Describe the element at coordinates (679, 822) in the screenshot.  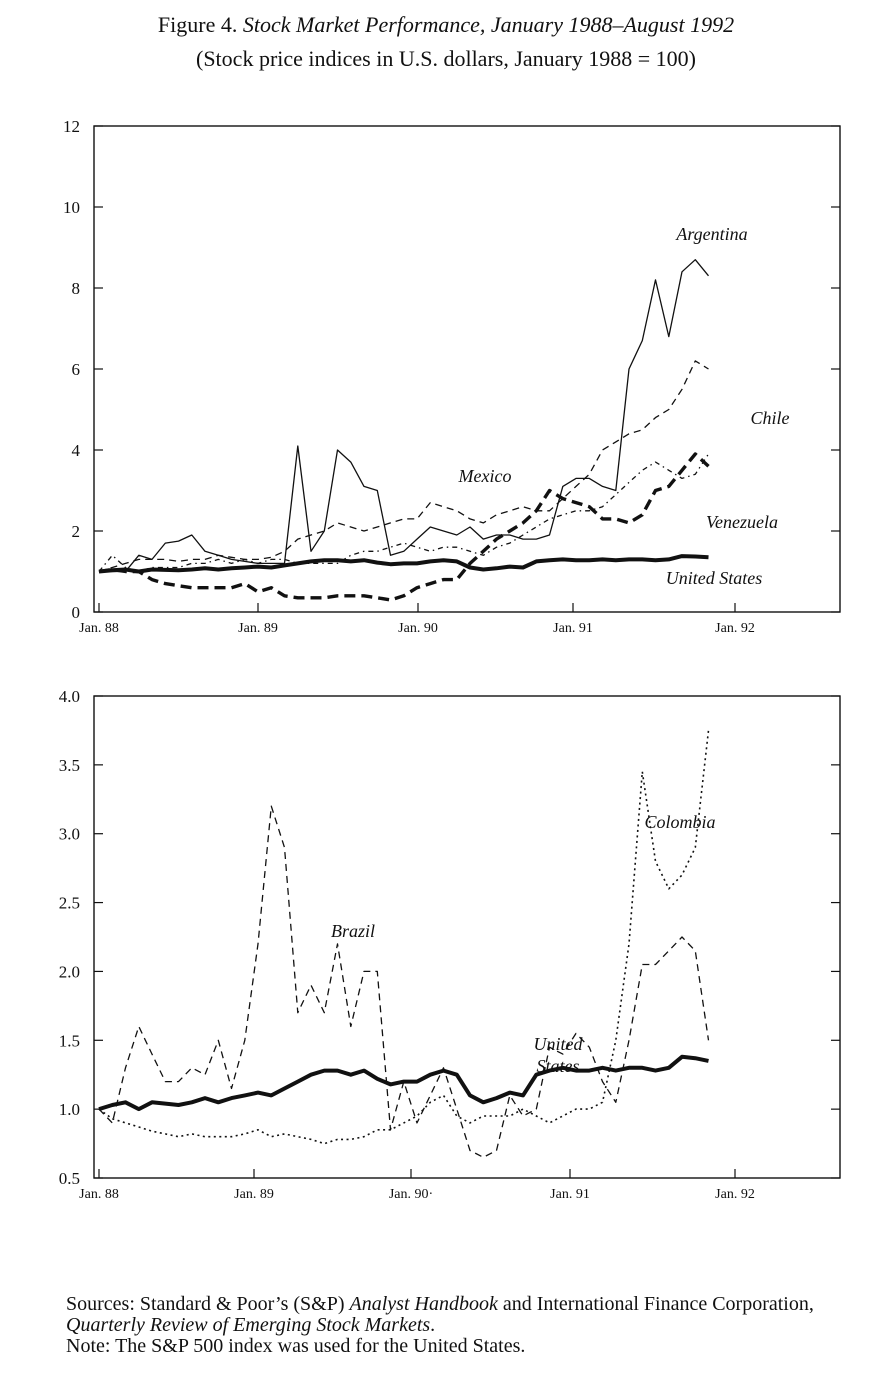
I see `series-label-colombia: Colombia` at that location.